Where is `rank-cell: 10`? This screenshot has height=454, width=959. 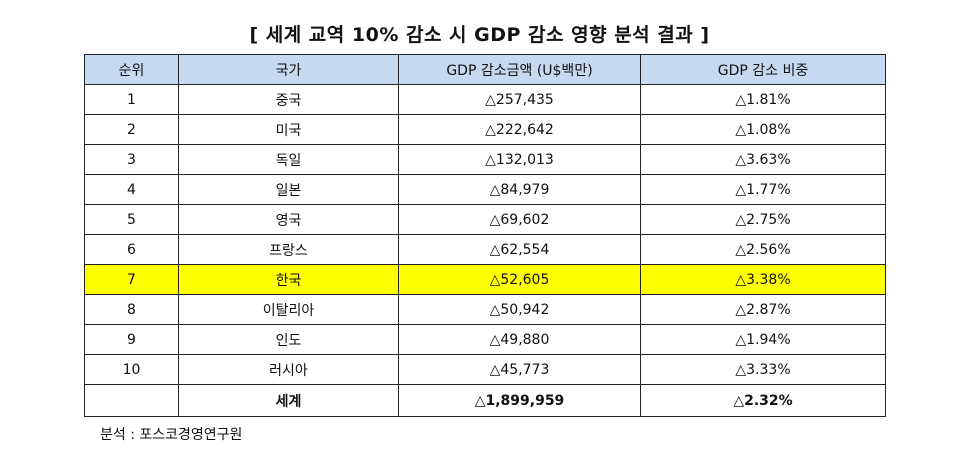 rank-cell: 10 is located at coordinates (131, 369).